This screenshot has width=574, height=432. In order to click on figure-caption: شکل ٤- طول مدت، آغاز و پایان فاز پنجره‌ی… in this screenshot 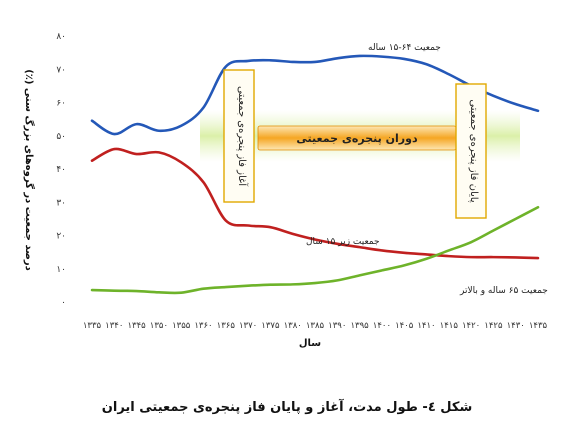, I will do `click(287, 407)`.